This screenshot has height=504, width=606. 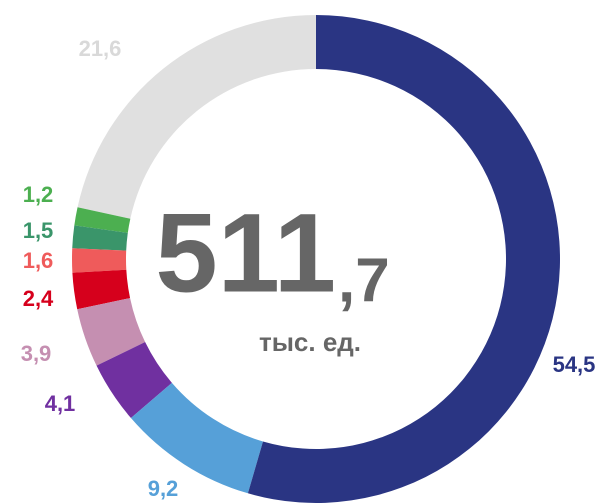 I want to click on data-label: 1,2, so click(x=38, y=194).